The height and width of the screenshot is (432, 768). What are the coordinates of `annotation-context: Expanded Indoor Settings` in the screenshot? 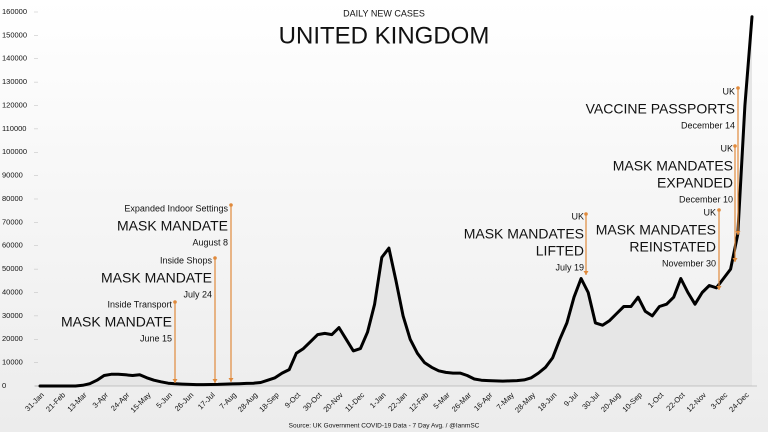 It's located at (176, 208).